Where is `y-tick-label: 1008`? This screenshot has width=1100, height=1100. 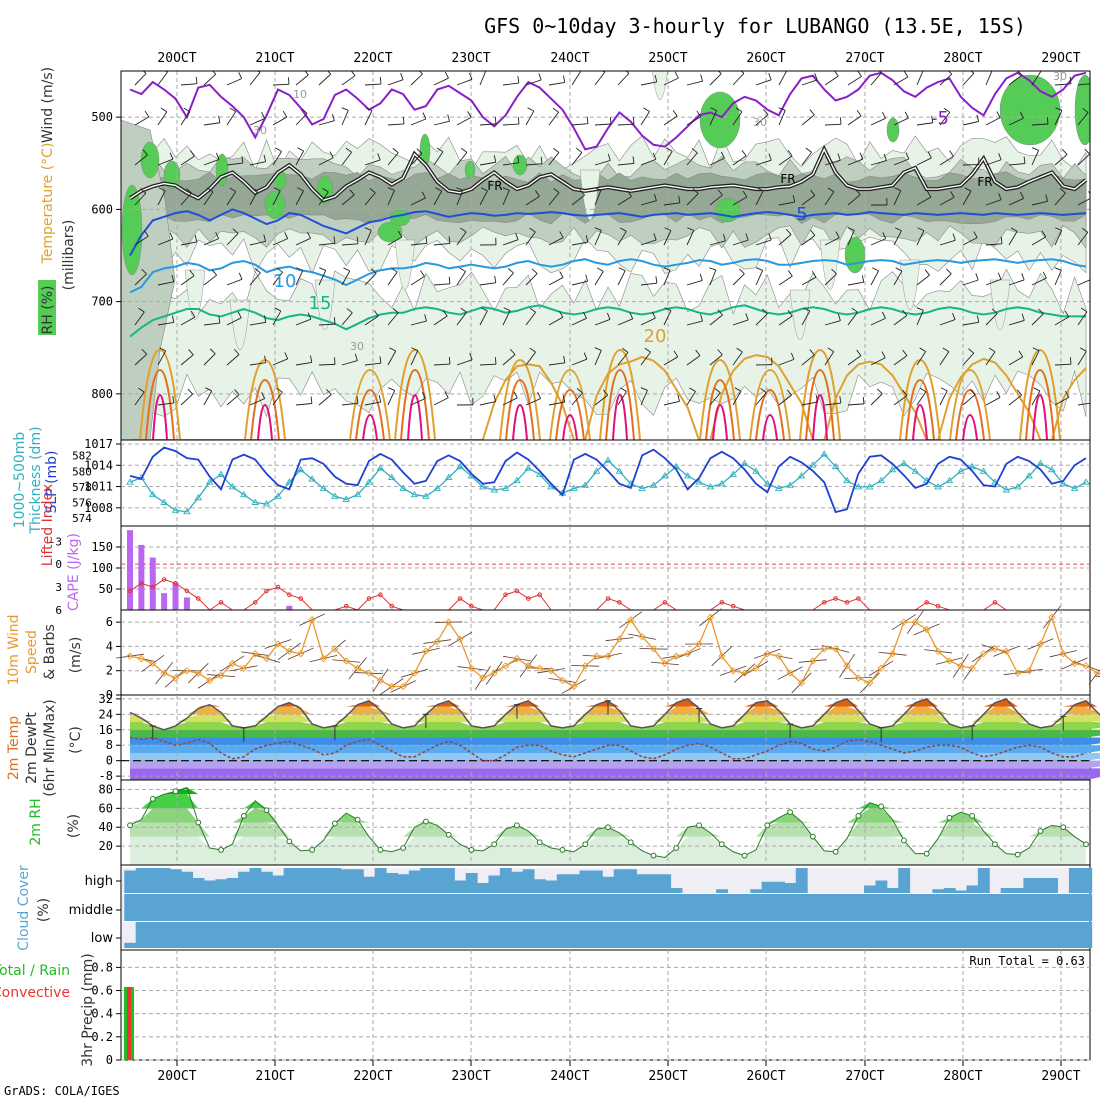 y-tick-label: 1008 is located at coordinates (98, 508).